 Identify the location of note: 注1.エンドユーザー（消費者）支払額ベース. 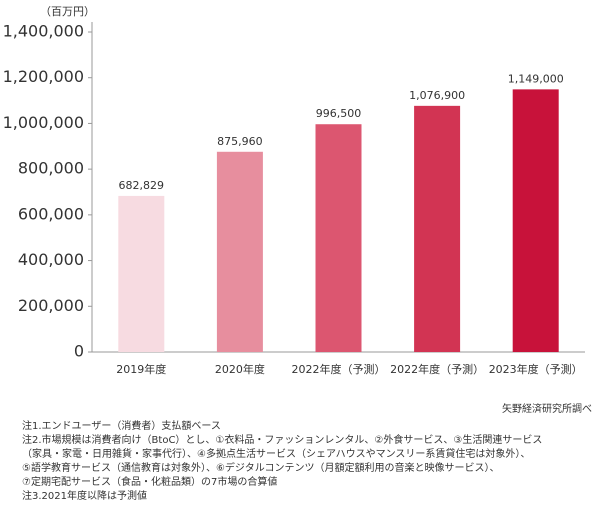
(121, 425).